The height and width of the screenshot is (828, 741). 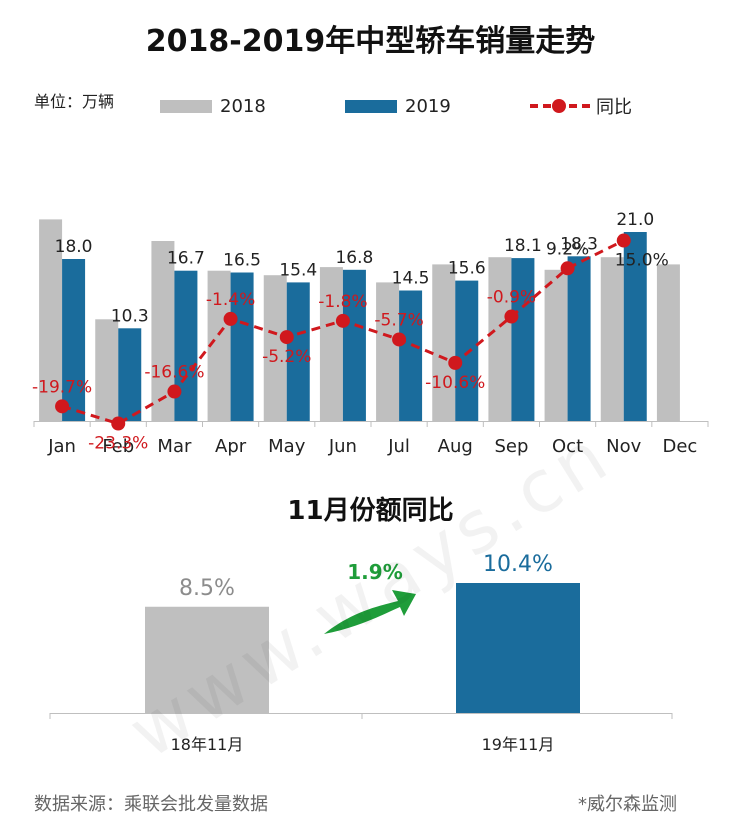 I want to click on legend-2019: 2019, so click(x=398, y=106).